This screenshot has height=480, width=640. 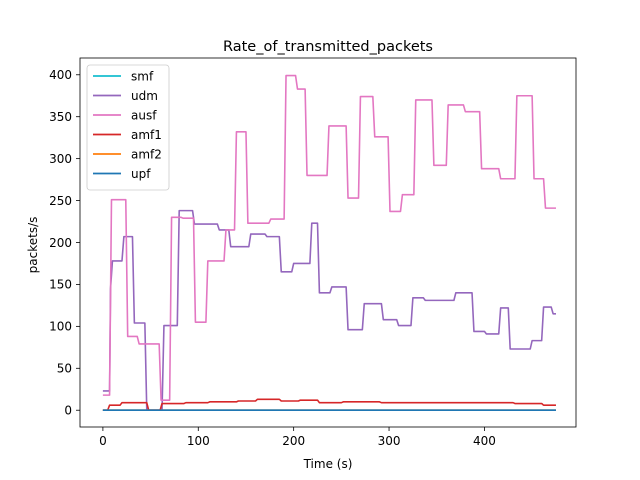 I want to click on x-axis-ticks: 0 100 200 300 400, so click(x=297, y=437).